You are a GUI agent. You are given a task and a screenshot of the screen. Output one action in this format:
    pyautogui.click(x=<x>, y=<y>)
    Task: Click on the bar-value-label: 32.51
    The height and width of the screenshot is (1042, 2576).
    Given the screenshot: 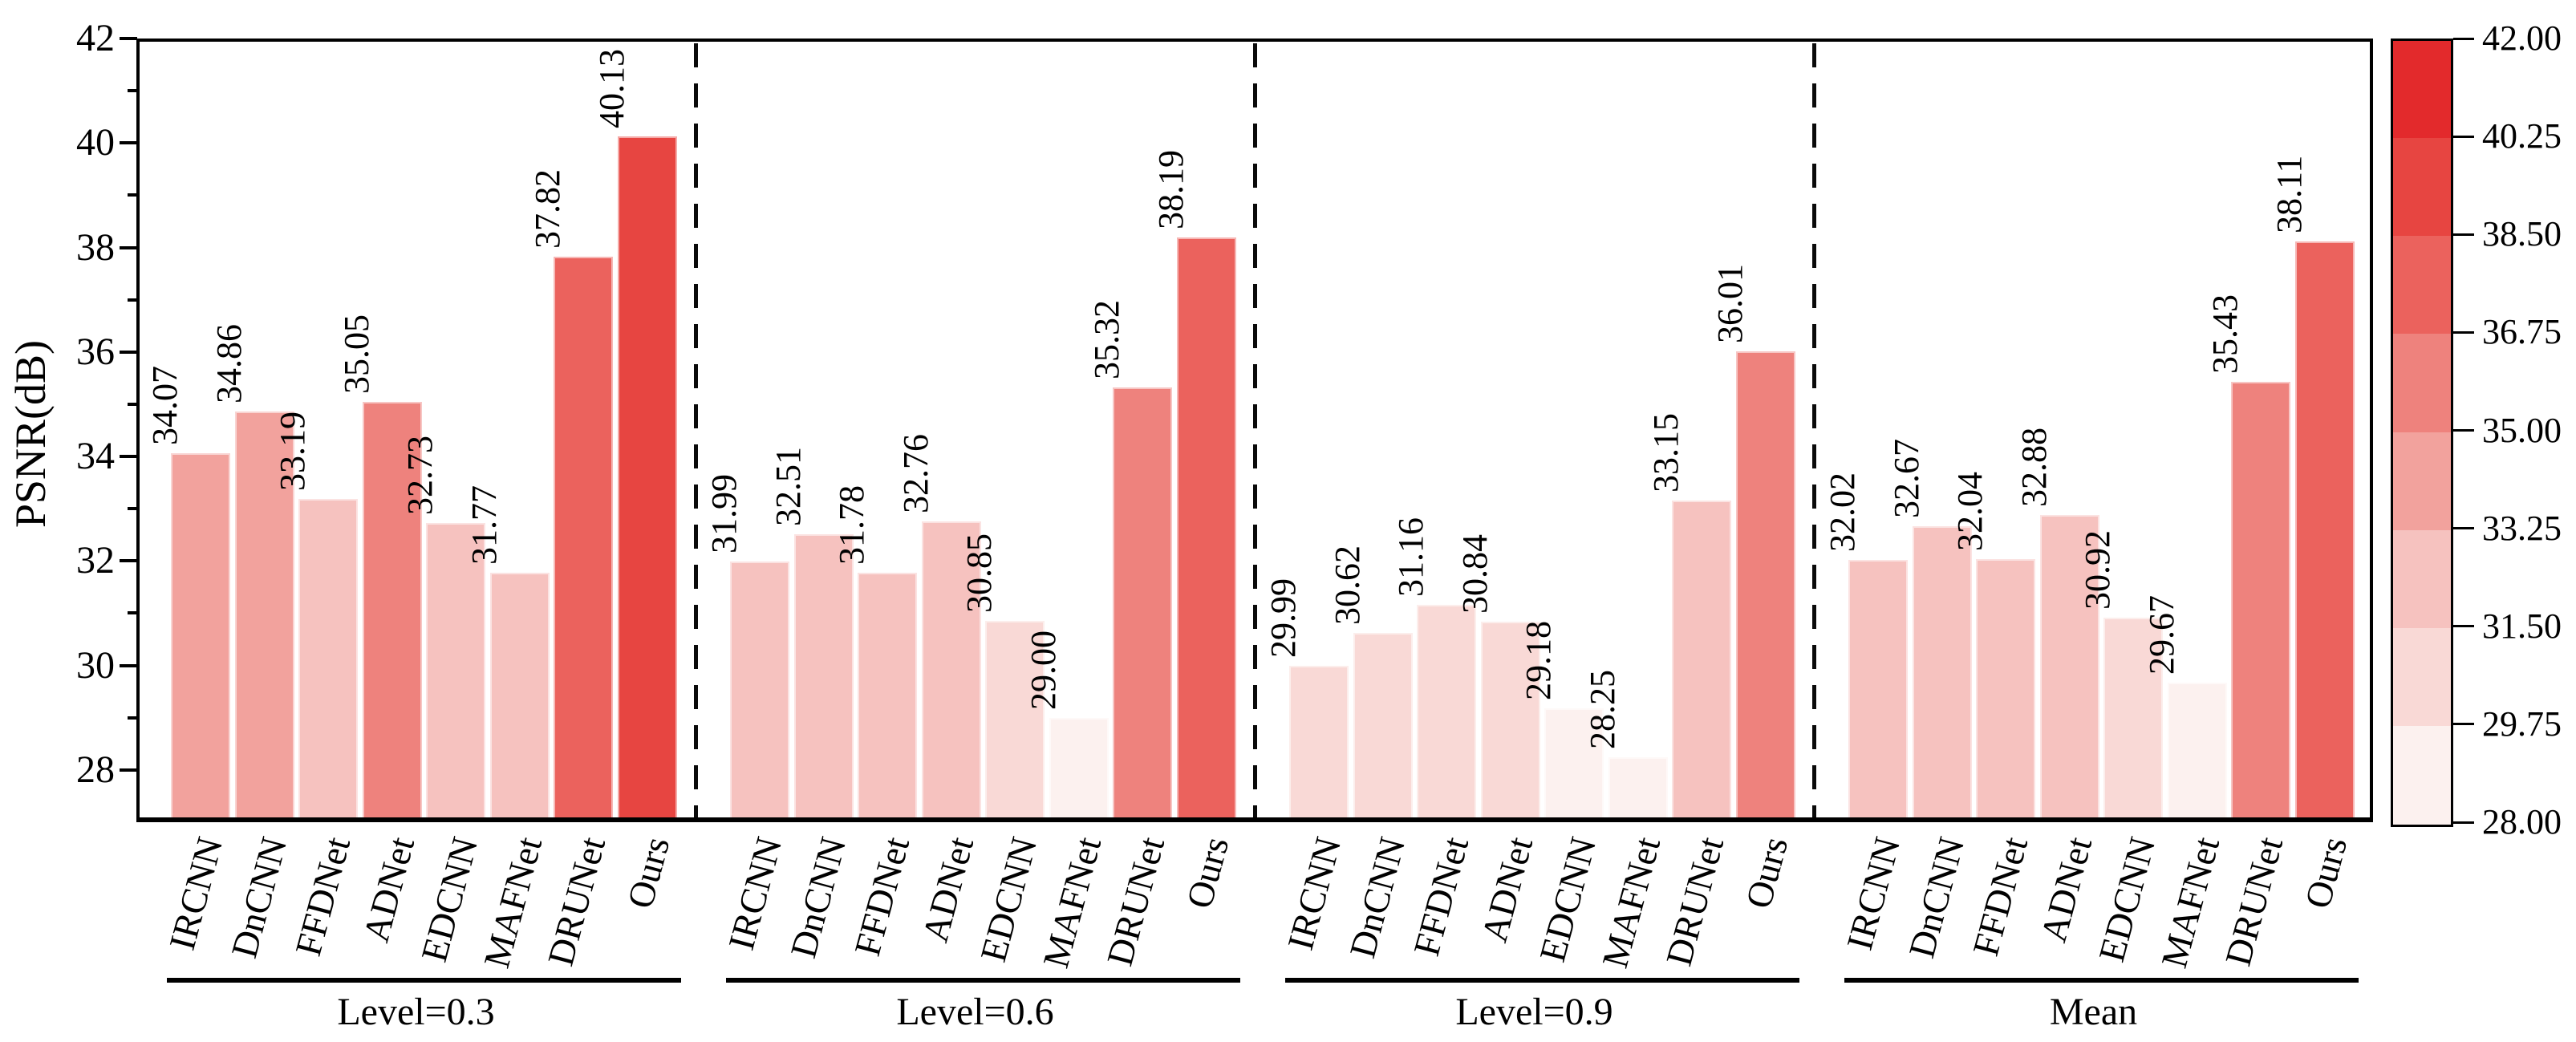 What is the action you would take?
    pyautogui.click(x=788, y=487)
    